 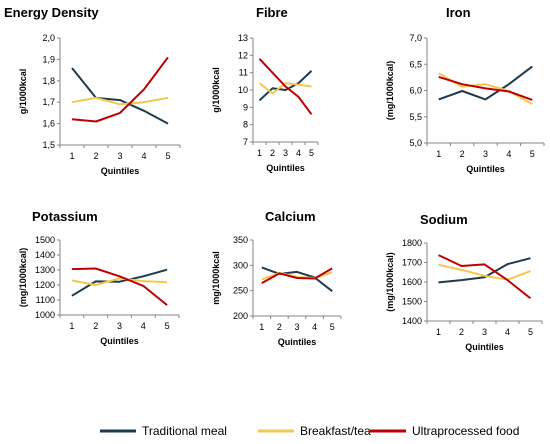 I want to click on y-tick-label: 200, so click(x=240, y=316).